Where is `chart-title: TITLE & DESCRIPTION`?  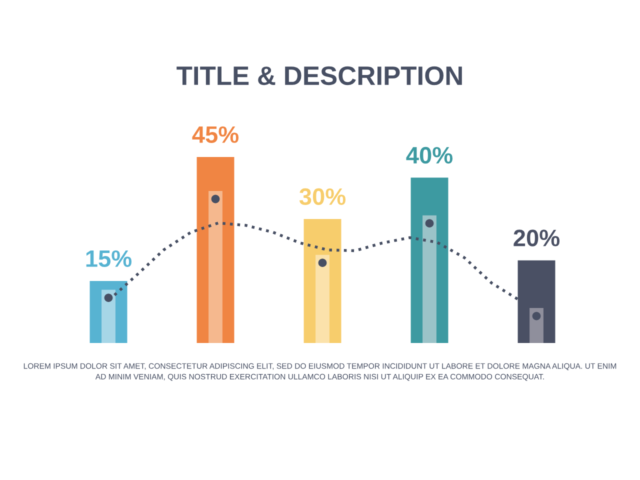
chart-title: TITLE & DESCRIPTION is located at coordinates (319, 76).